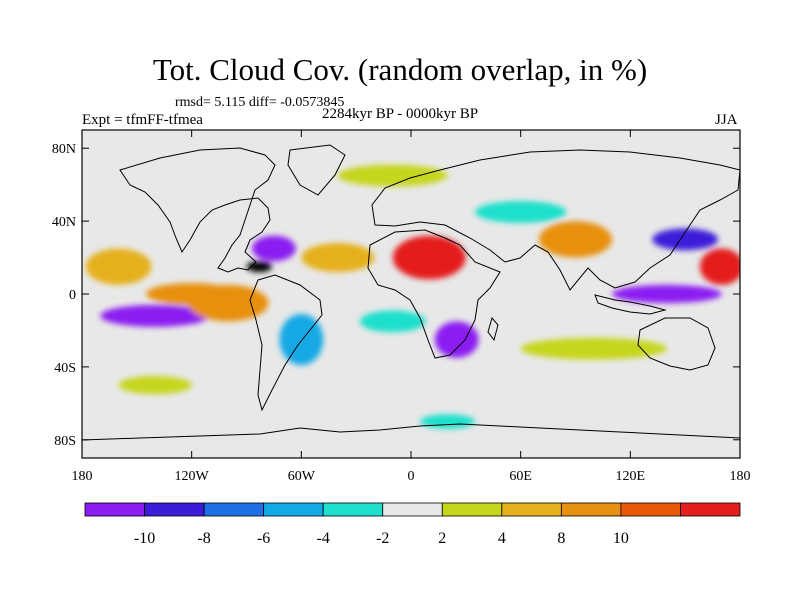 The width and height of the screenshot is (800, 600). I want to click on stats-line: rmsd= 5.115 diff= -0.0573845, so click(260, 102).